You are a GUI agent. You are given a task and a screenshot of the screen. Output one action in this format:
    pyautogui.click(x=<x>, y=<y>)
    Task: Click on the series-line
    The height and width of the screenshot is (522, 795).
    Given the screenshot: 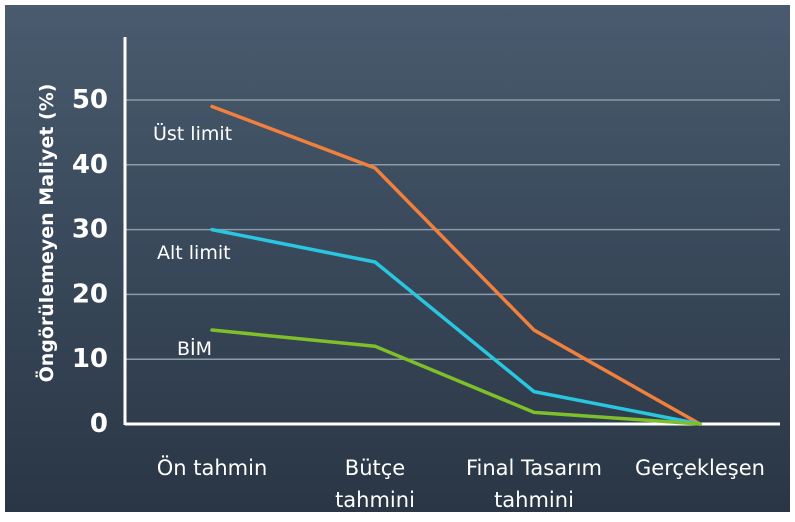 What is the action you would take?
    pyautogui.click(x=456, y=377)
    